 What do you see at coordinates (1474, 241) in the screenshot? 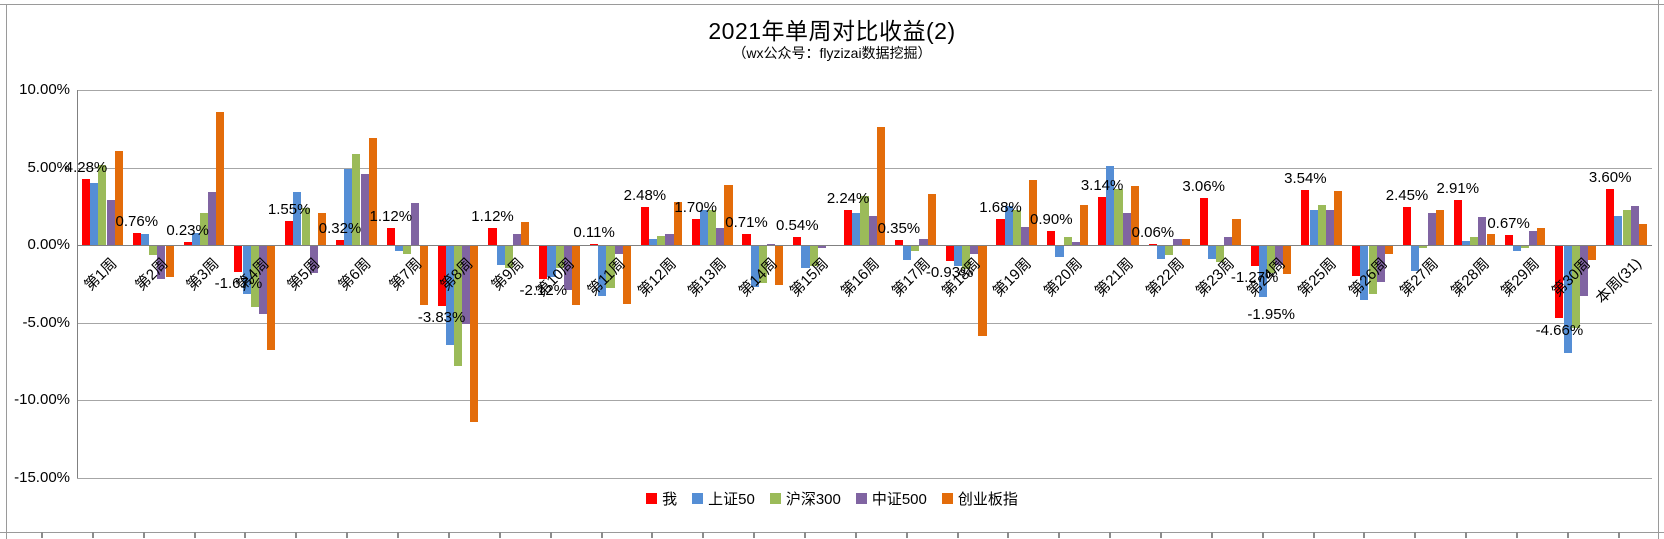
I see `bar-沪深300-第28周` at bounding box center [1474, 241].